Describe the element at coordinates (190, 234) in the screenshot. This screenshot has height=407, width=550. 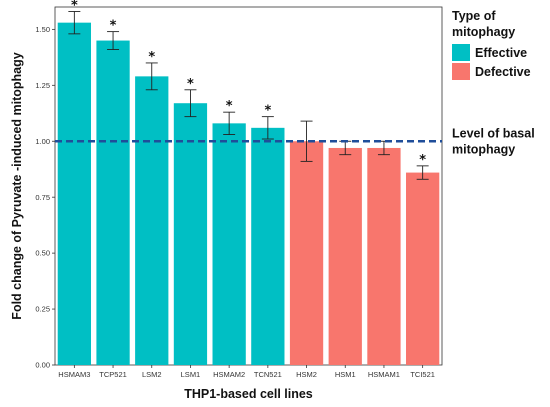
I see `bar-lsm1` at that location.